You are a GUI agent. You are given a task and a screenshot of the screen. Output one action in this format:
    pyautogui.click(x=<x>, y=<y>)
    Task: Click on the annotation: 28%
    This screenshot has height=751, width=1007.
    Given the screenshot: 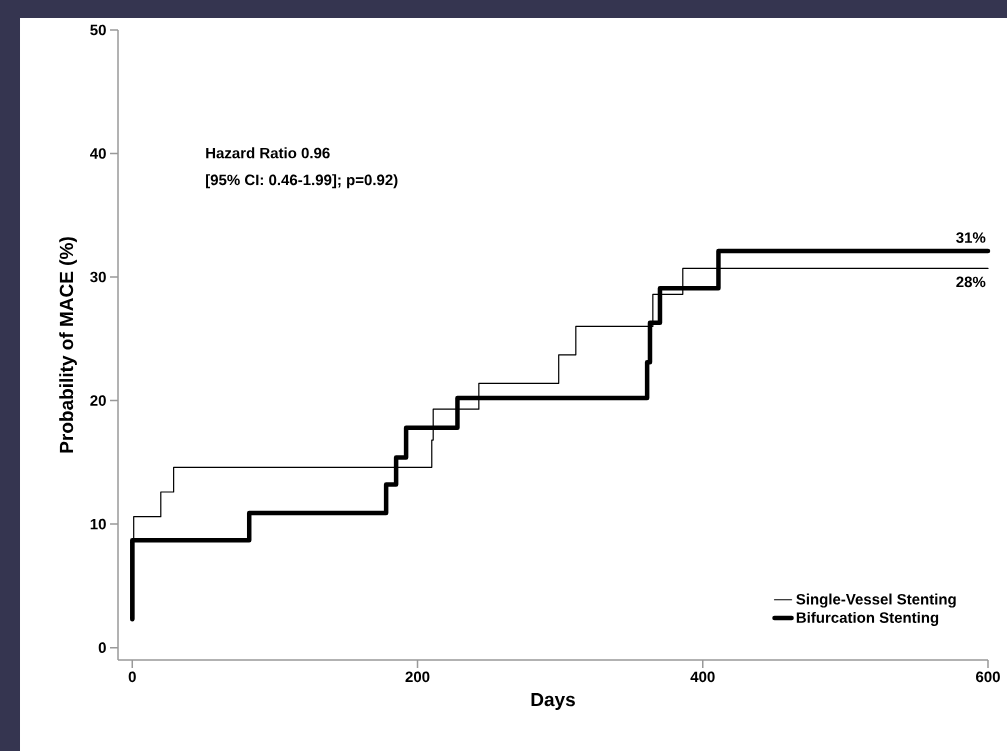 What is the action you would take?
    pyautogui.click(x=971, y=282)
    